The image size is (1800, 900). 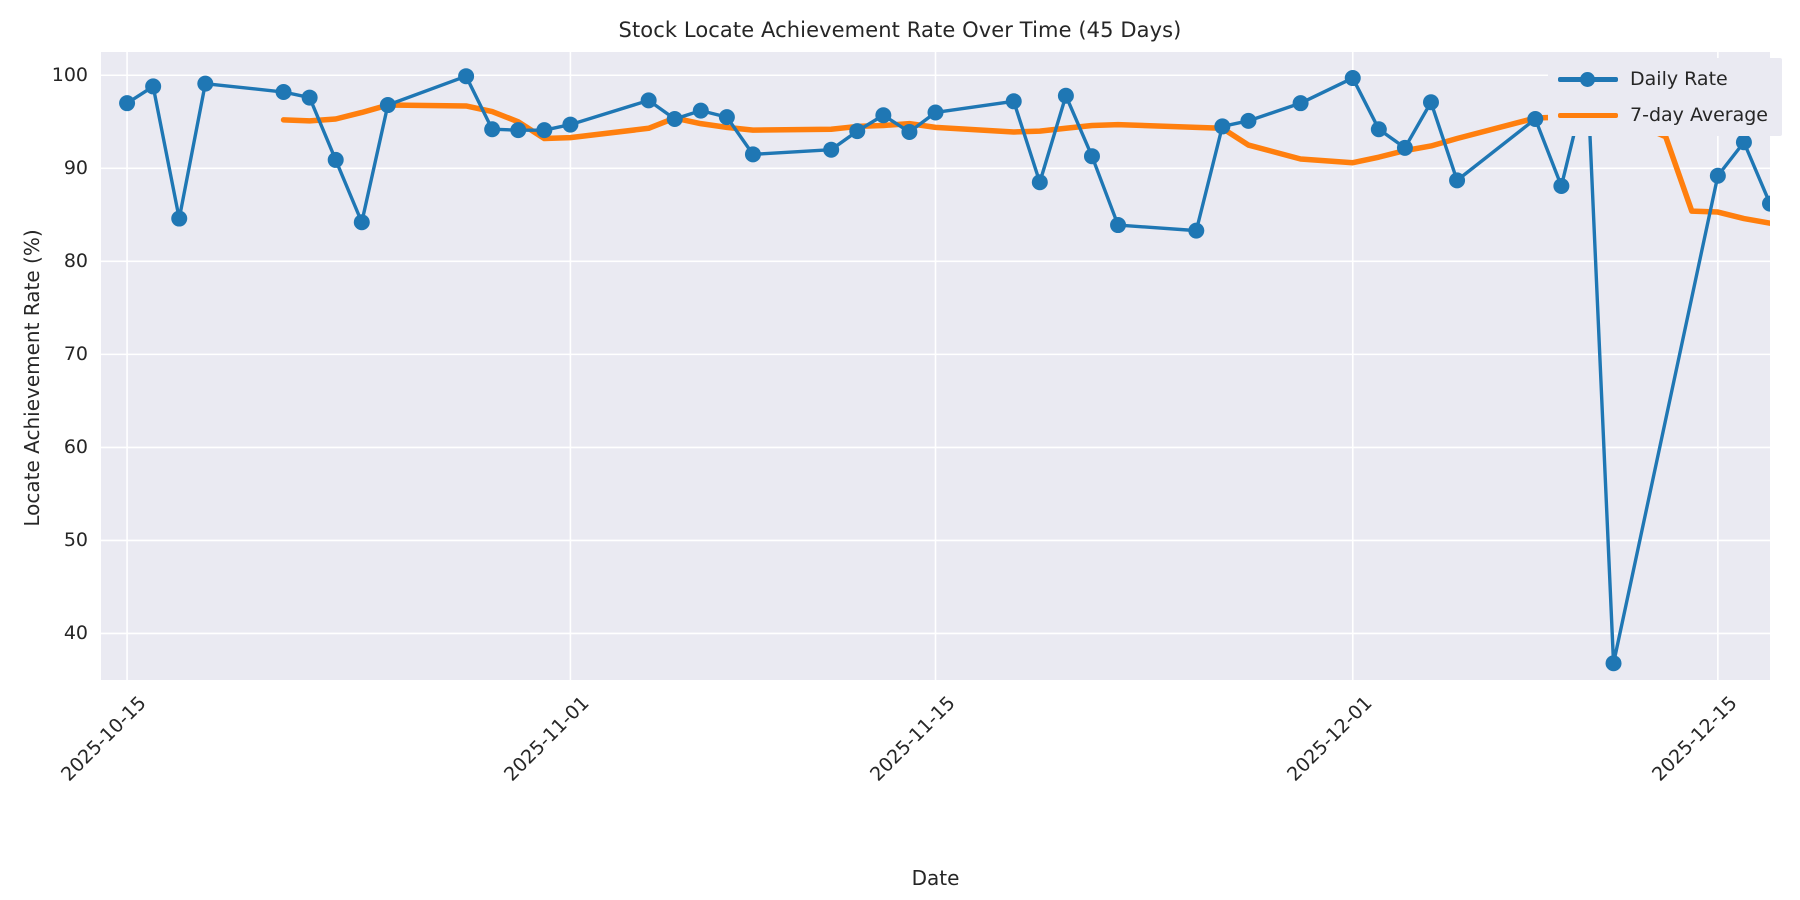 I want to click on x-axis-label: Date, so click(x=935, y=878).